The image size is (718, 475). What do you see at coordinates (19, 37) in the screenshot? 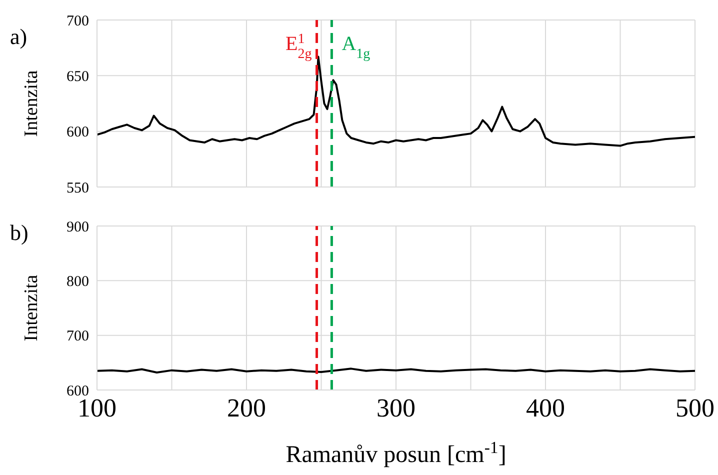
I see `text: a)` at bounding box center [19, 37].